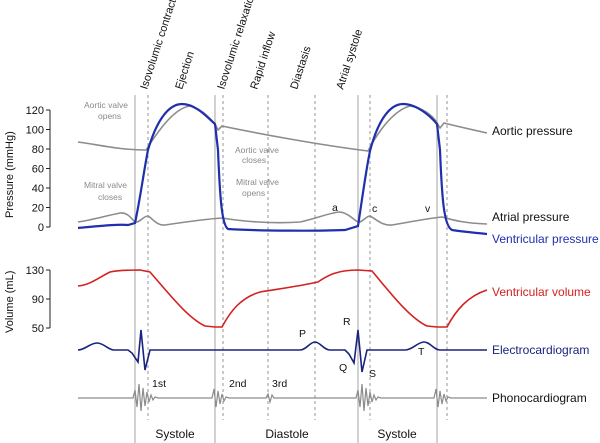 The height and width of the screenshot is (443, 600). I want to click on volume-axis-ticks, so click(48, 299).